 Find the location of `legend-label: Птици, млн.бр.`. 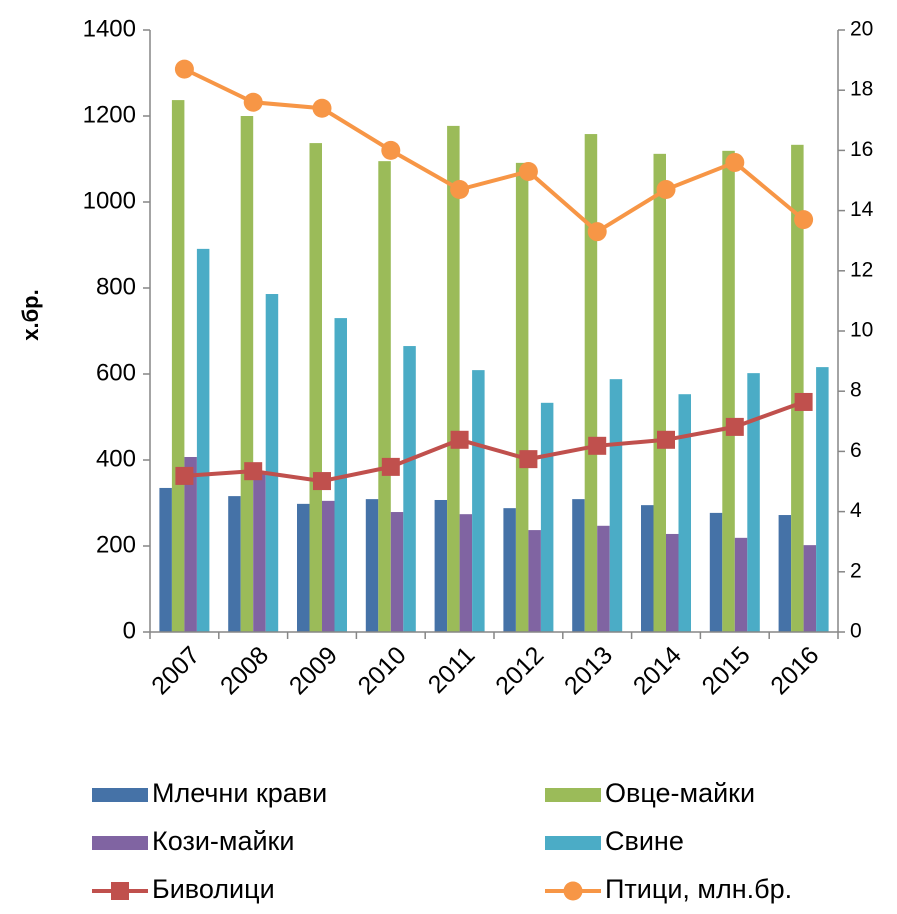

legend-label: Птици, млн.бр. is located at coordinates (698, 889).